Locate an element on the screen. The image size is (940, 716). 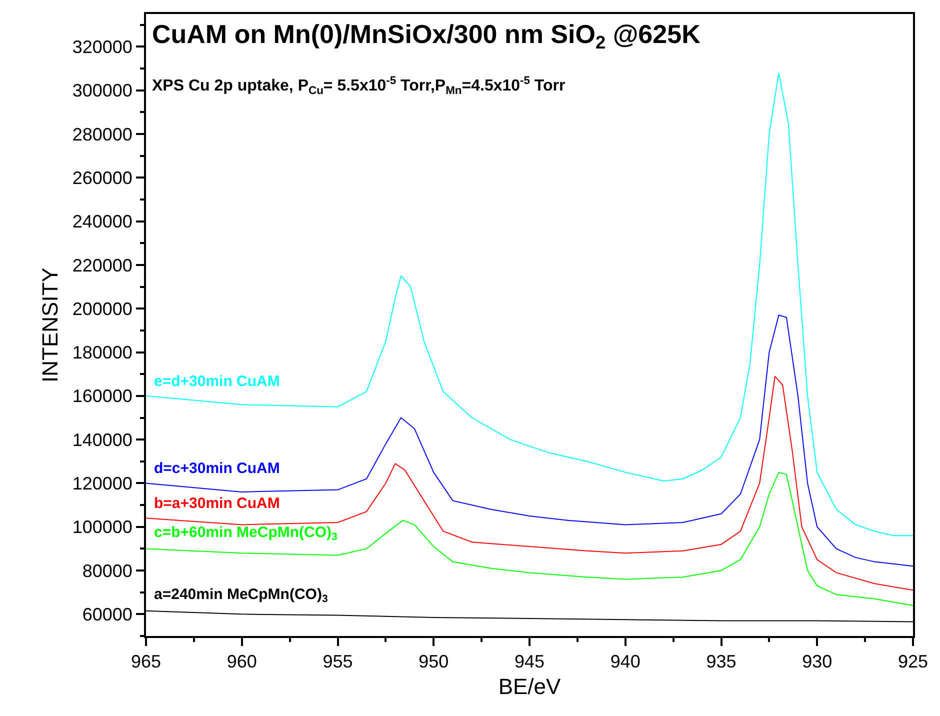
y-tick-label: 60000 is located at coordinates (107, 614).